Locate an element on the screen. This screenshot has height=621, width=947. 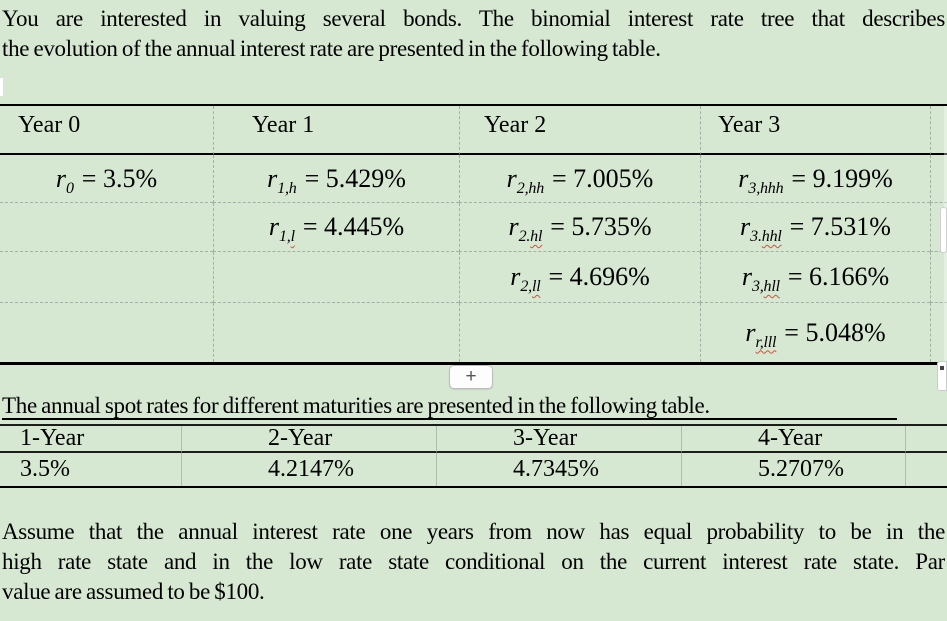
tree-header-year2: Year 2 is located at coordinates (579, 130).